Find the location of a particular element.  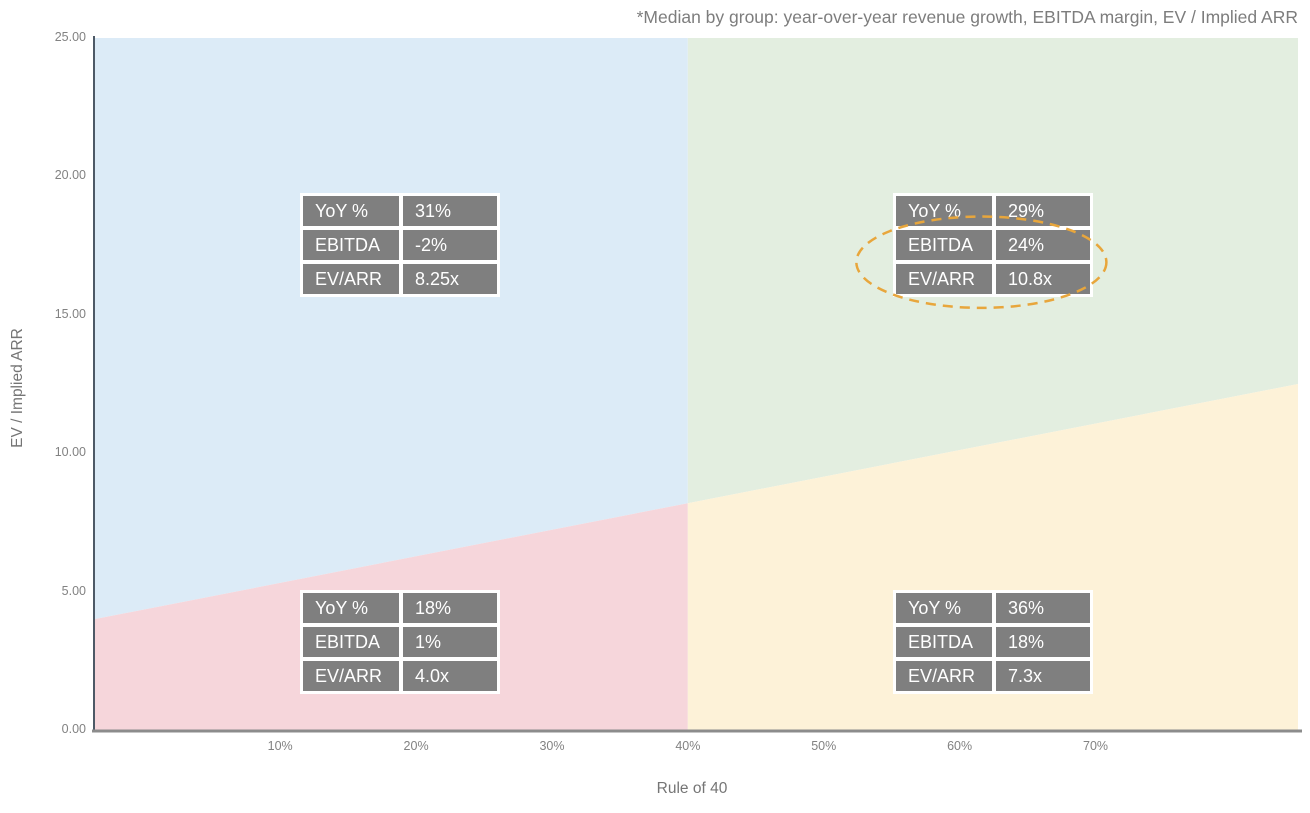

stats-table-upper-right: YoY % 29% EBITDA 24% EV/ARR 10.8x is located at coordinates (993, 245).